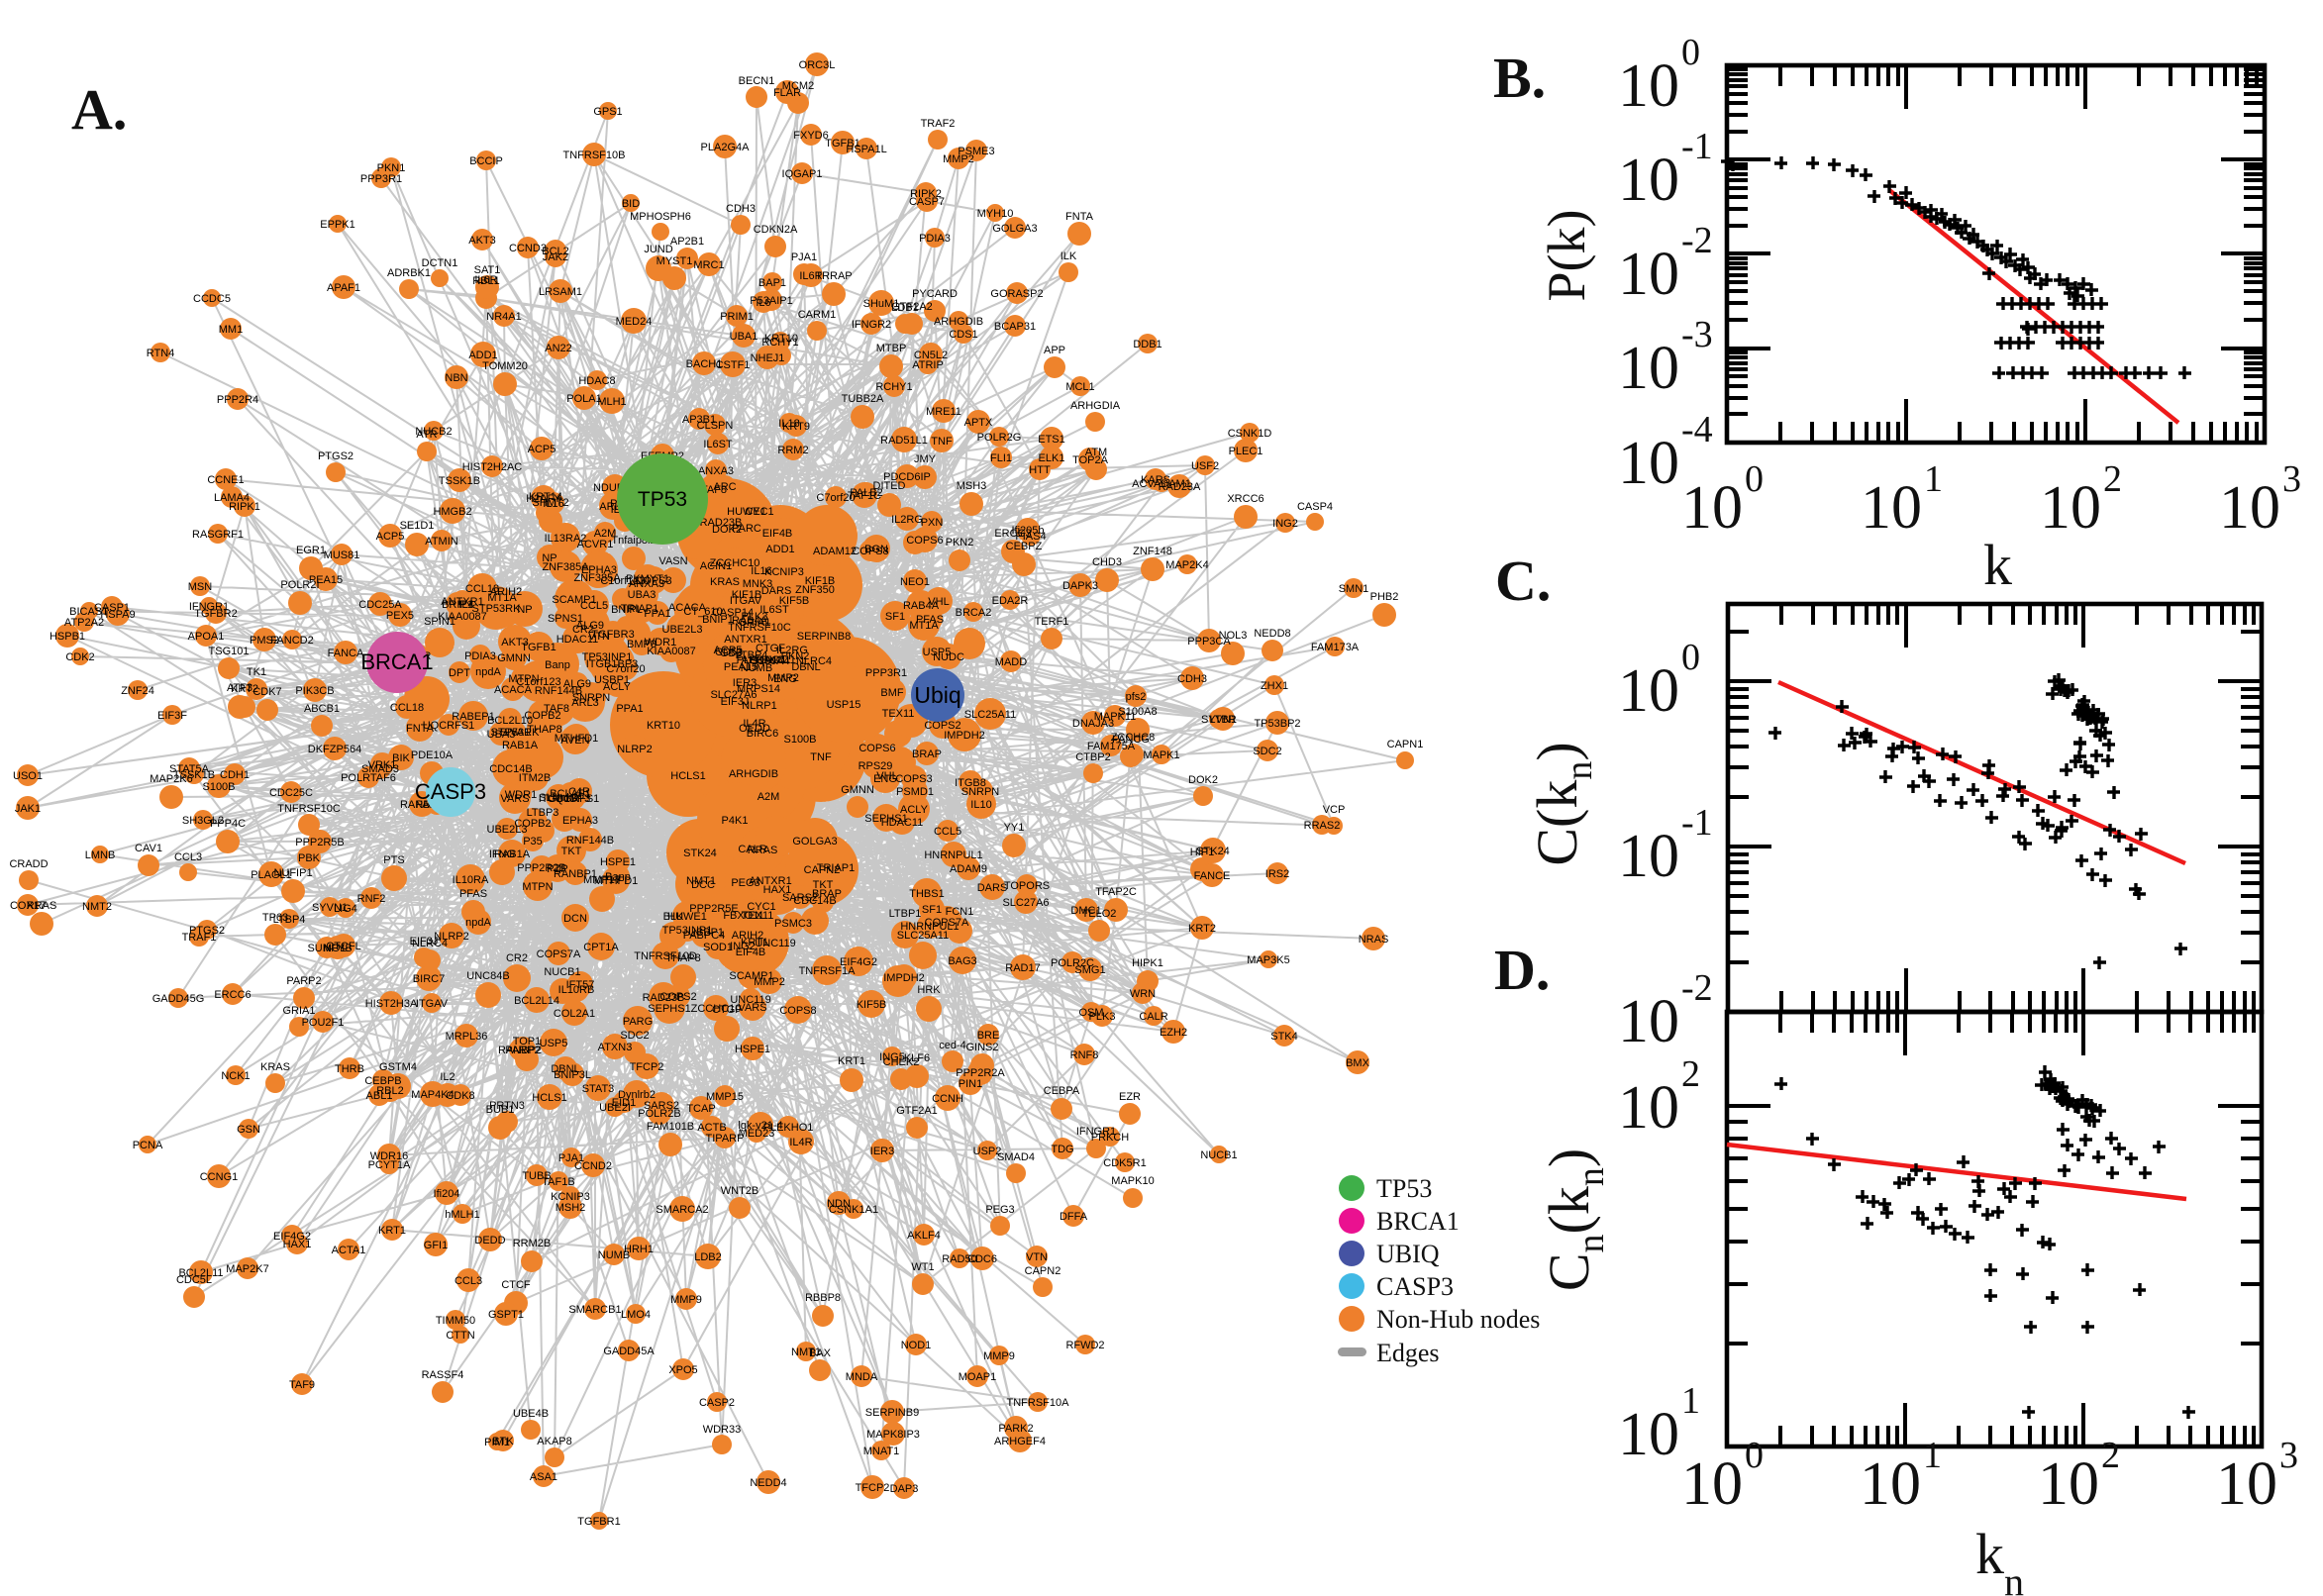 This screenshot has height=1596, width=2323. Describe the element at coordinates (1523, 581) in the screenshot. I see `svg-text: C.` at that location.